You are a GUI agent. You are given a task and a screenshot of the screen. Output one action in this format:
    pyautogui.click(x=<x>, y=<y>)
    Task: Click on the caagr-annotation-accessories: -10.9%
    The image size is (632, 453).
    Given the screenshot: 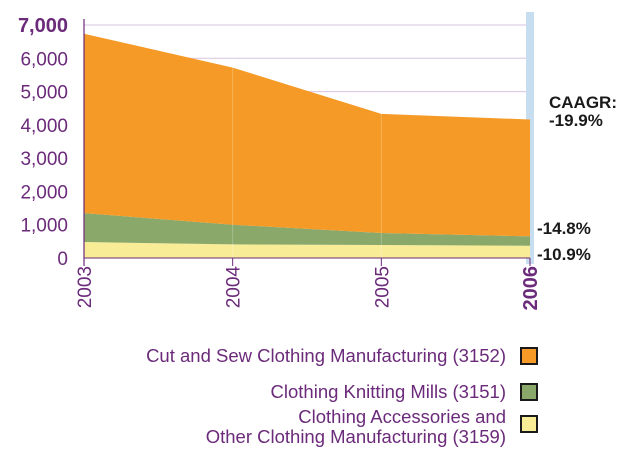 What is the action you would take?
    pyautogui.click(x=564, y=254)
    